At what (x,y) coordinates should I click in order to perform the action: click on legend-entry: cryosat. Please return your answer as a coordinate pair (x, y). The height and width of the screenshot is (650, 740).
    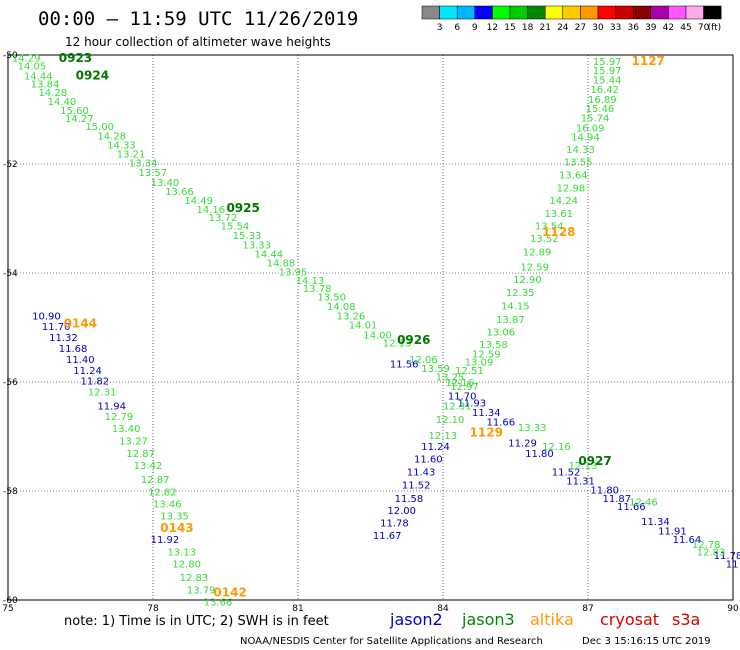
    Looking at the image, I should click on (629, 619).